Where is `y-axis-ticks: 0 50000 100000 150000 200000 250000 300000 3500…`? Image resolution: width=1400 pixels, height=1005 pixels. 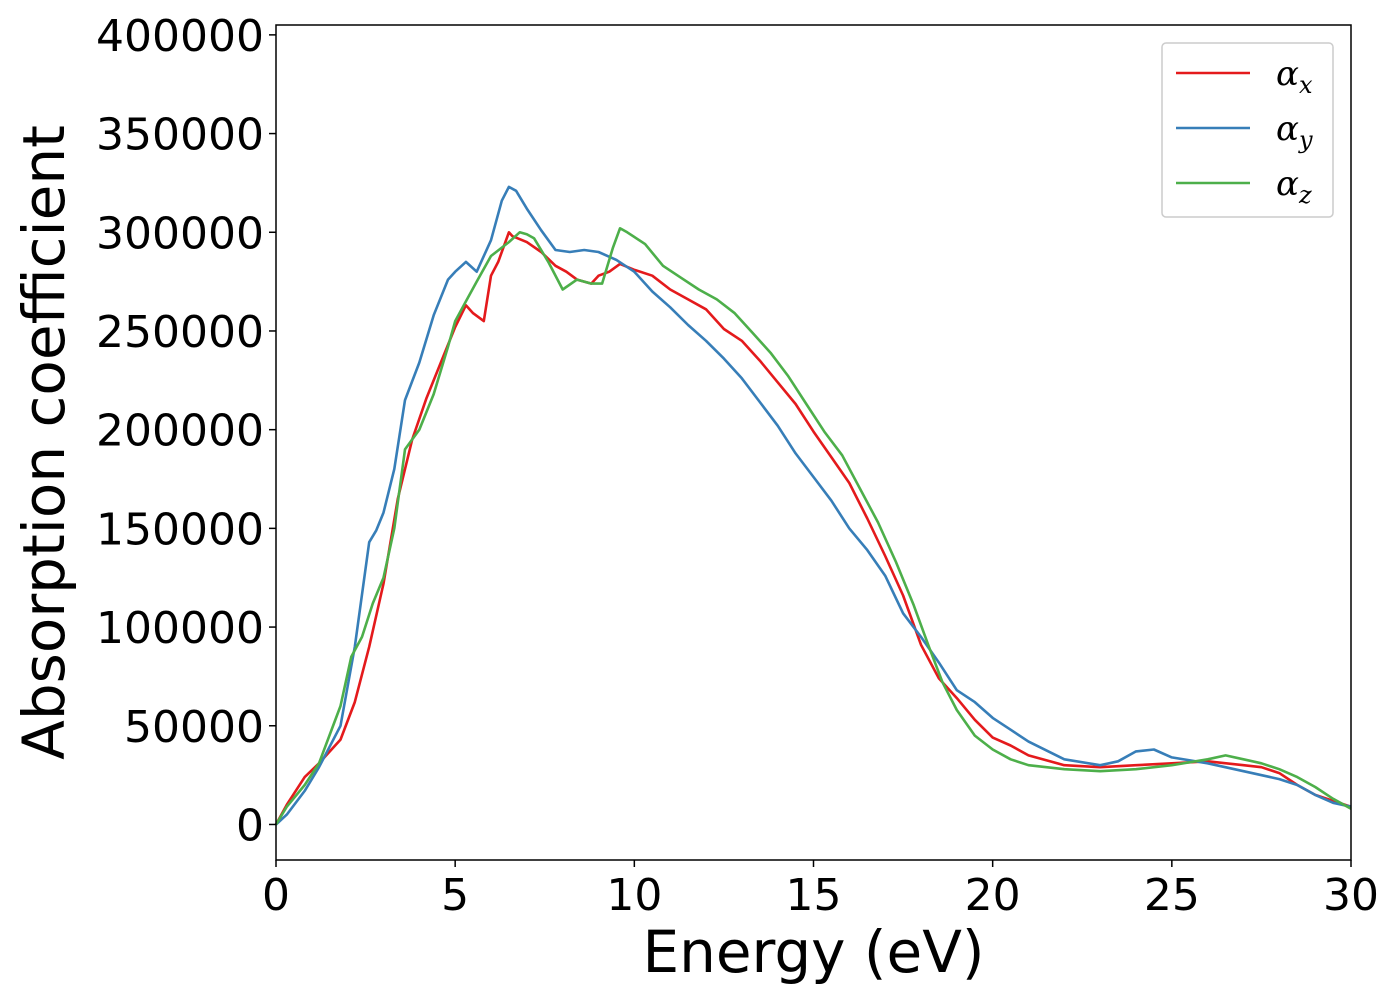
y-axis-ticks: 0 50000 100000 150000 200000 250000 300000 3500… is located at coordinates (186, 431).